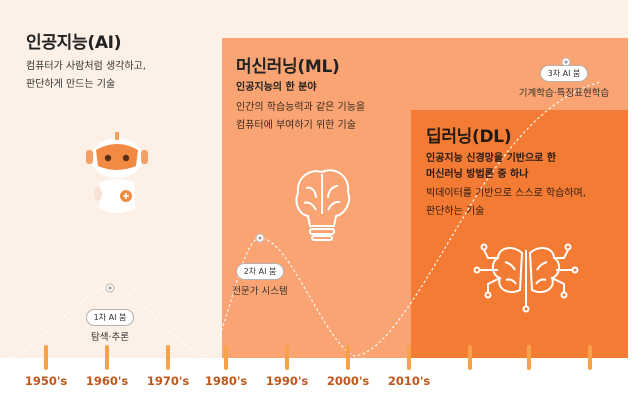  I want to click on boom-badge: 2차 AI 붐, so click(260, 271).